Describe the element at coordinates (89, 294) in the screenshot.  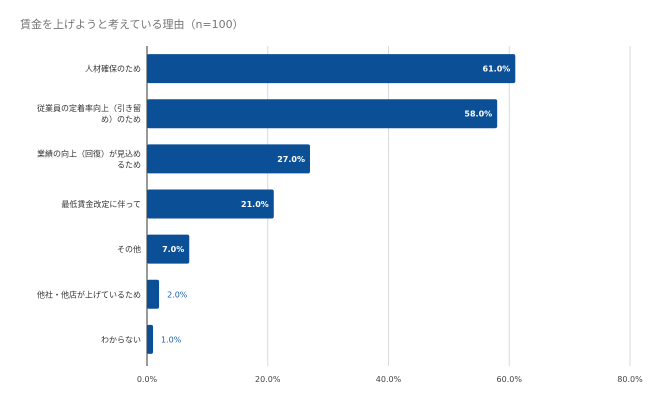
I see `category-label: 他社・他店が上げているため` at that location.